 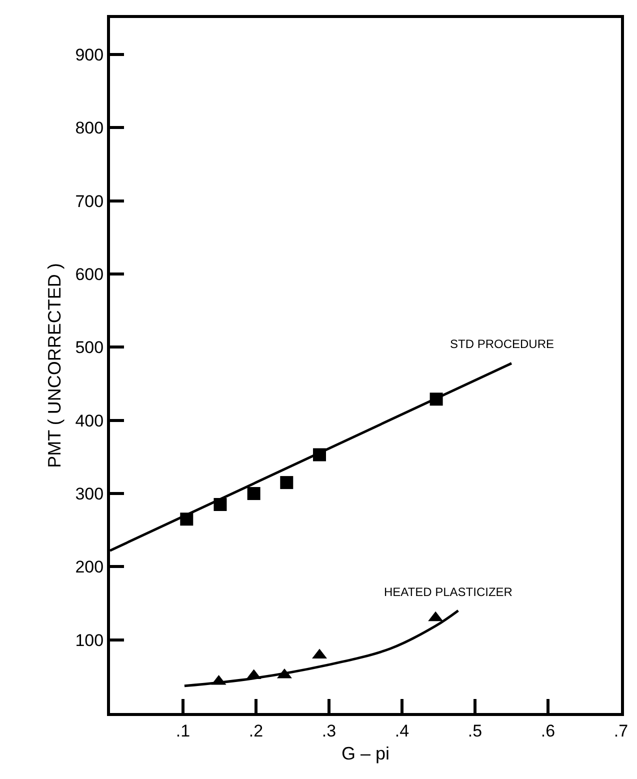 What do you see at coordinates (548, 730) in the screenshot?
I see `x-tick-label: .6` at bounding box center [548, 730].